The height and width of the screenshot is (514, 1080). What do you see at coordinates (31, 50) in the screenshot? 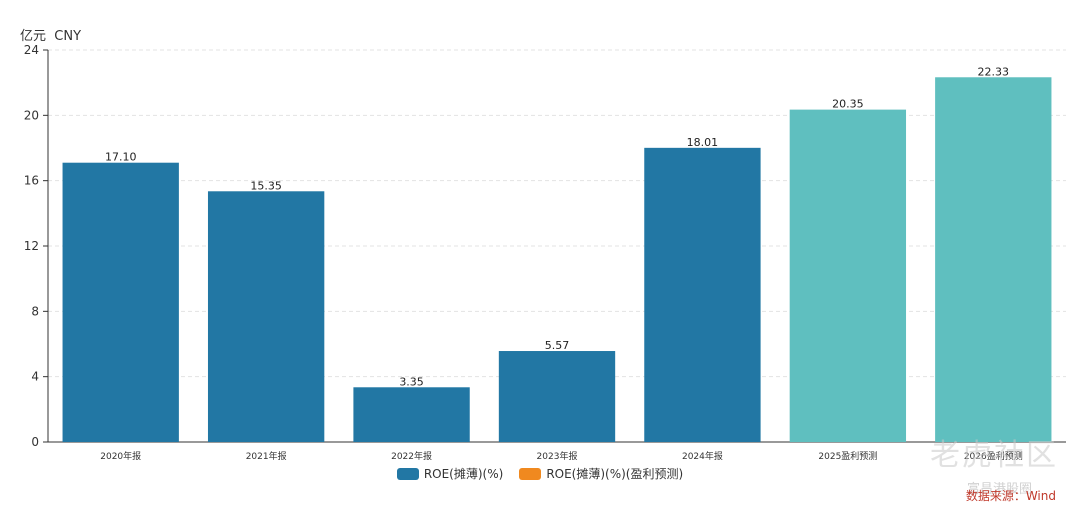
I see `y-tick-label: 24` at bounding box center [31, 50].